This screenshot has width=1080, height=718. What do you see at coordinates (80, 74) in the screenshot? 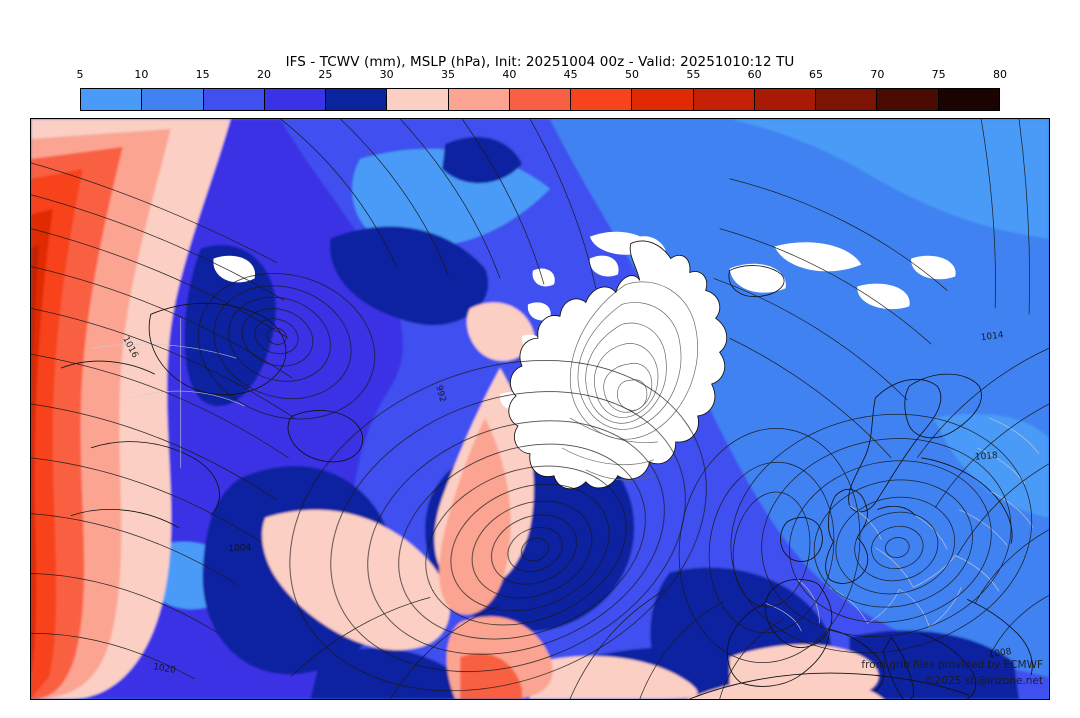
I see `colorbar-tick-5: 5` at bounding box center [80, 74].